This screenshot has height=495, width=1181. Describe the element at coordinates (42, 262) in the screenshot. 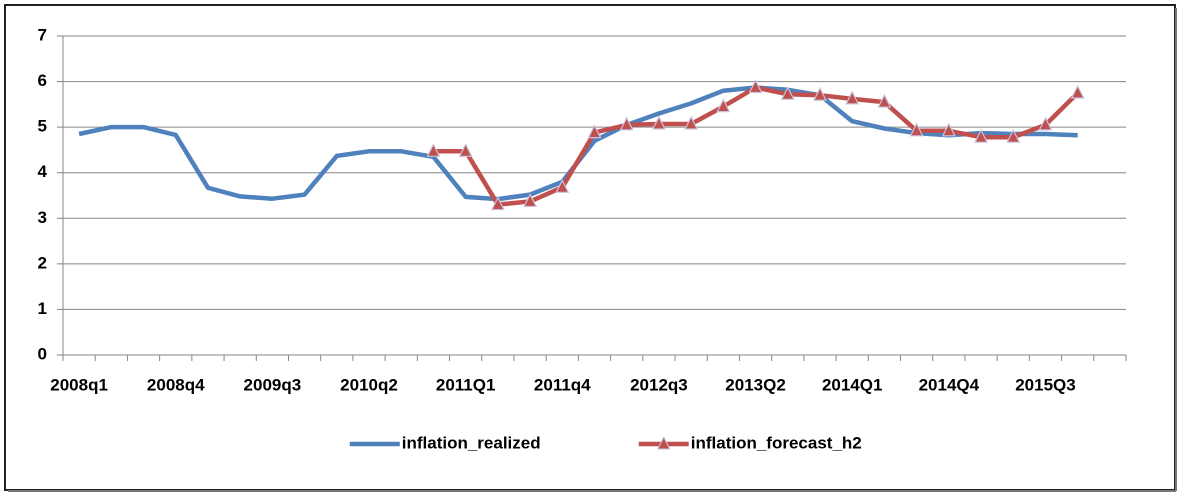

I see `y-tick-label: 2` at that location.